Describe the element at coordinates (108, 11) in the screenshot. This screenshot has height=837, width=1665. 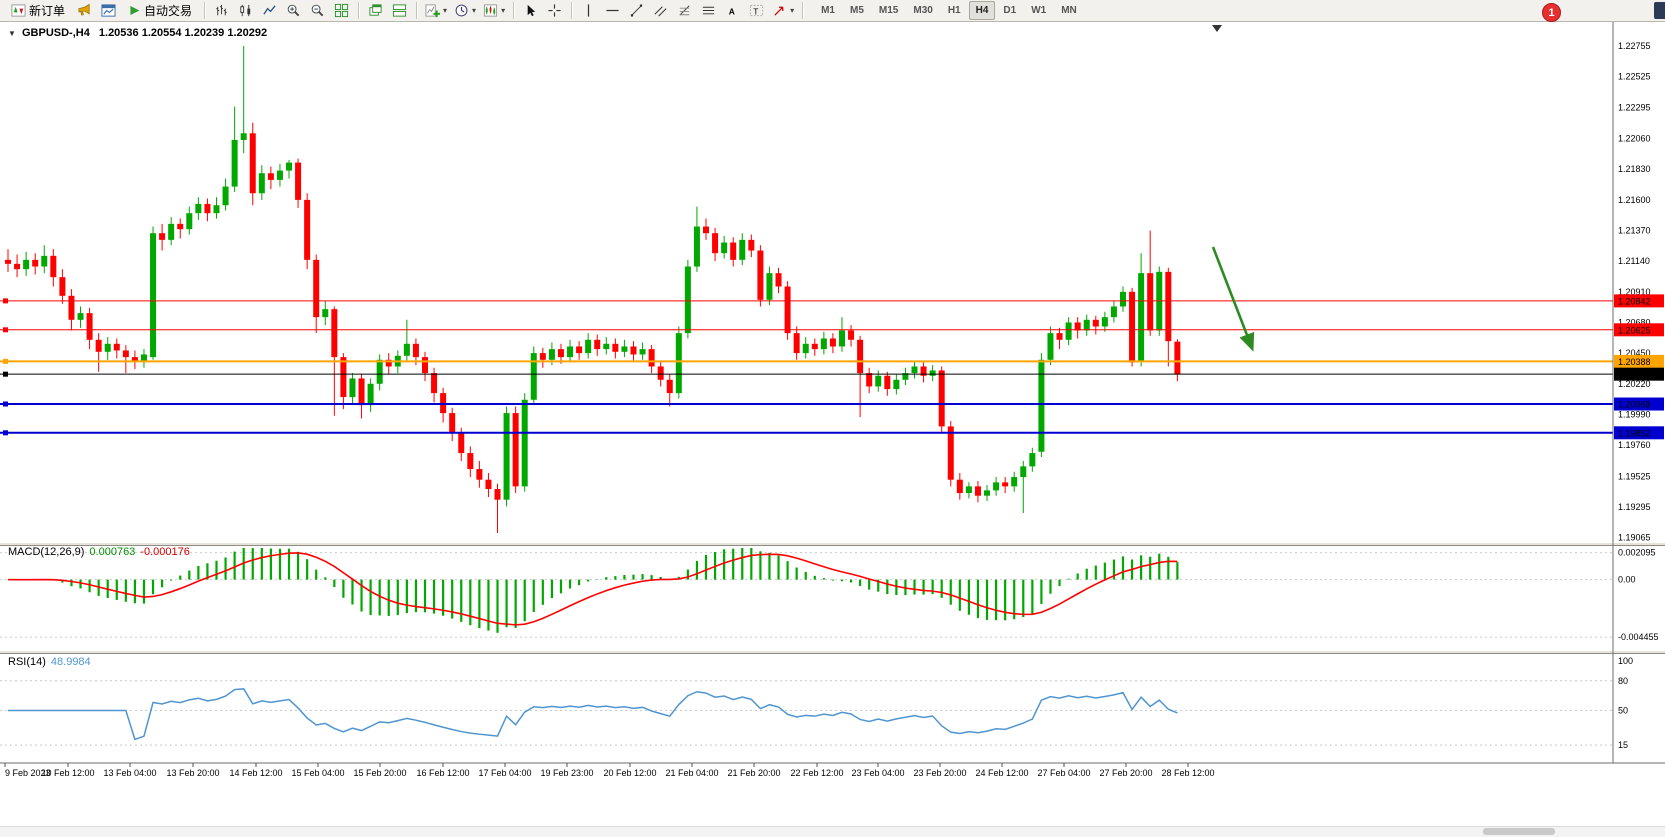
I see `chart-window-button` at that location.